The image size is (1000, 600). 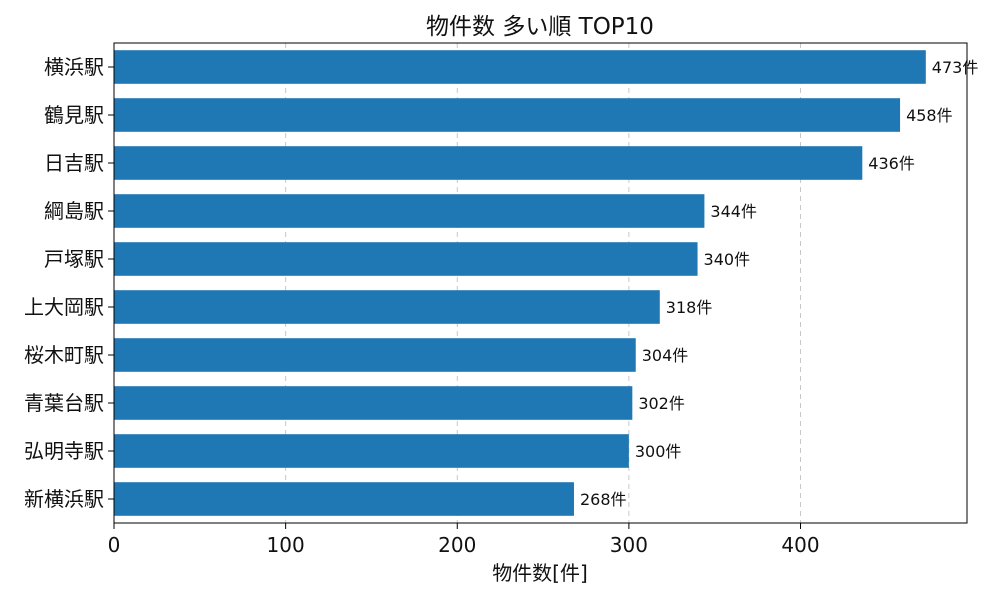 I want to click on y-category-label: 戸塚駅, so click(x=74, y=259).